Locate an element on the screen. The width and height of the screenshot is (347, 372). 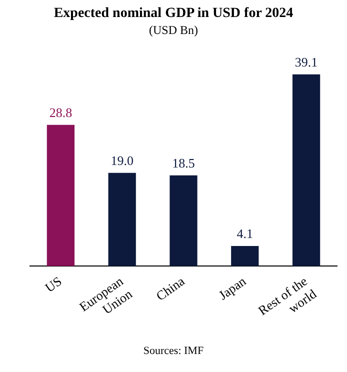
data-label: 39.1 is located at coordinates (306, 62).